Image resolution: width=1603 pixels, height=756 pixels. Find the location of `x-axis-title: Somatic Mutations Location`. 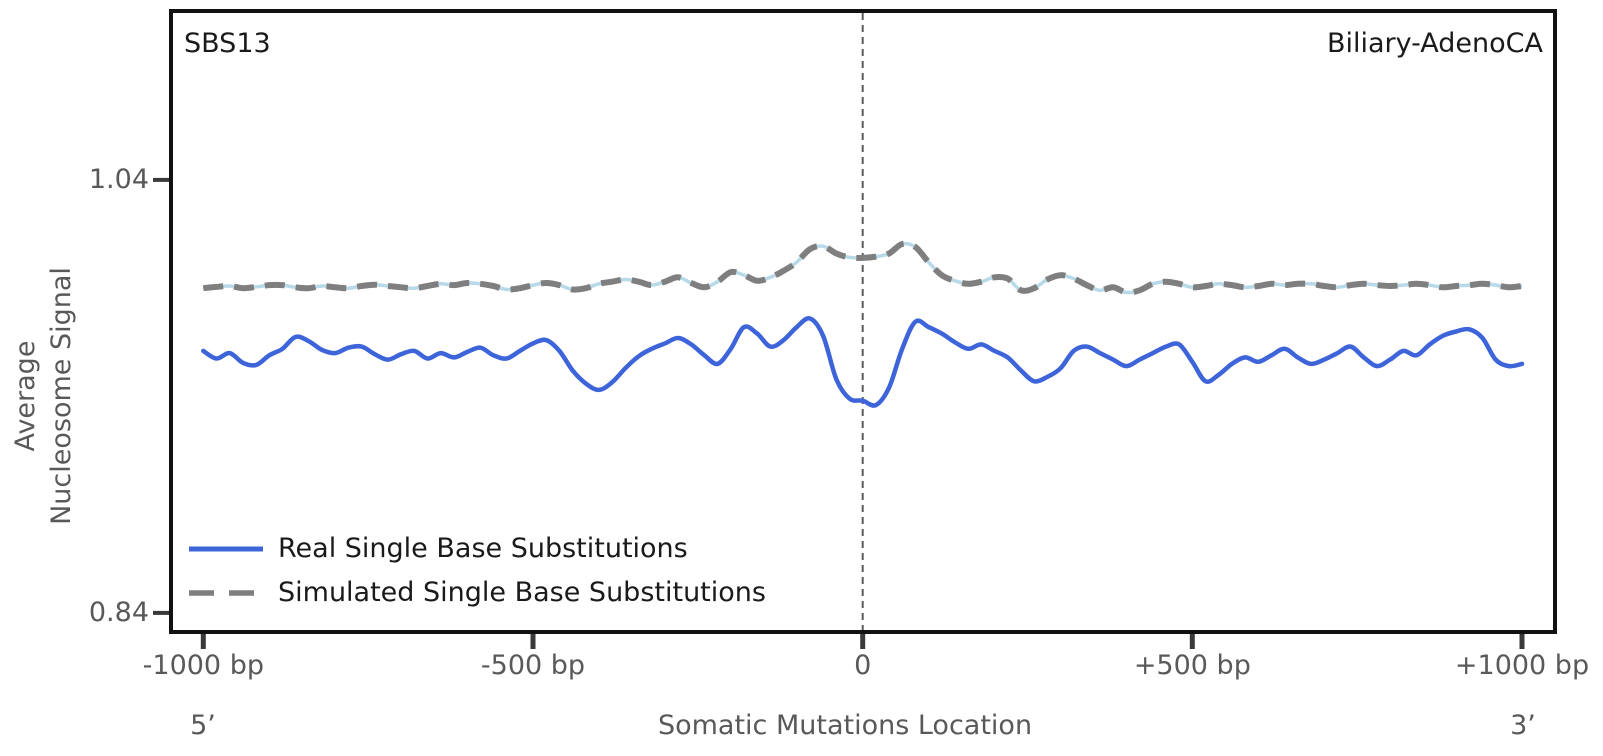

x-axis-title: Somatic Mutations Location is located at coordinates (845, 725).